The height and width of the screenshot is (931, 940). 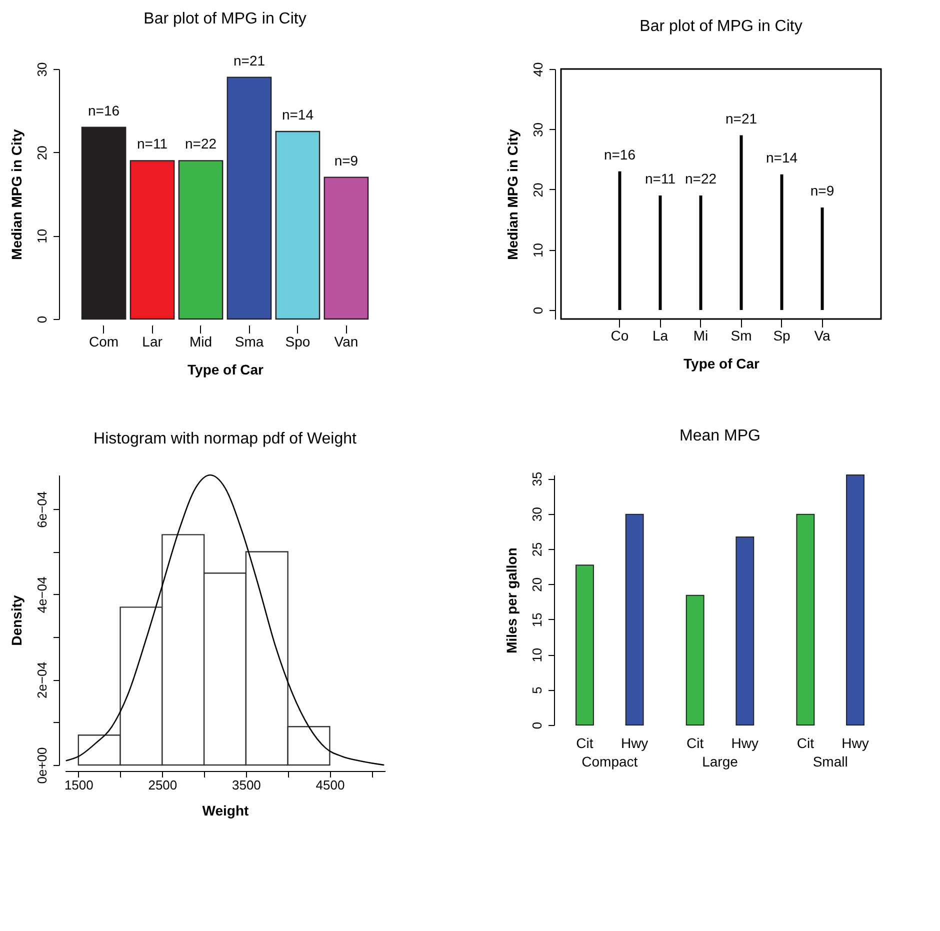 What do you see at coordinates (610, 762) in the screenshot?
I see `x-tick-label: Compact` at bounding box center [610, 762].